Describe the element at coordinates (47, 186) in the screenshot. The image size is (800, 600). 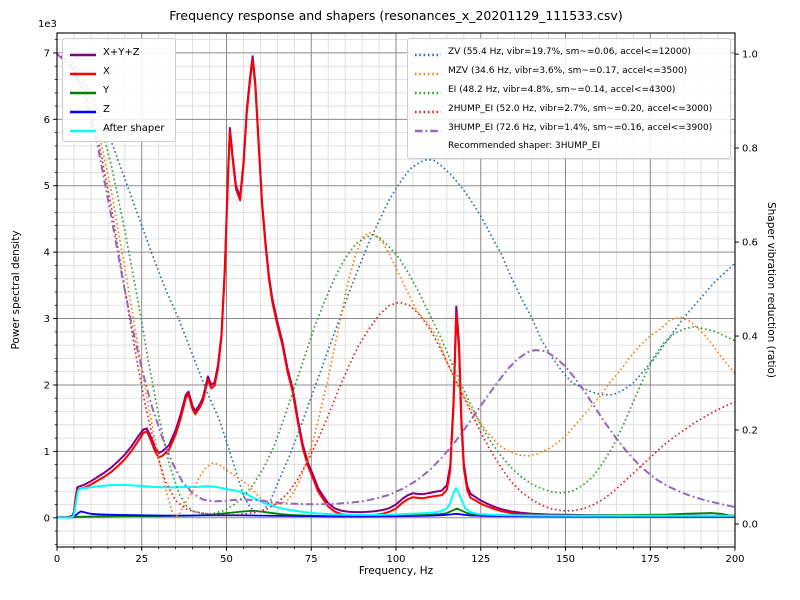
I see `y-left-tick-label: 5` at that location.